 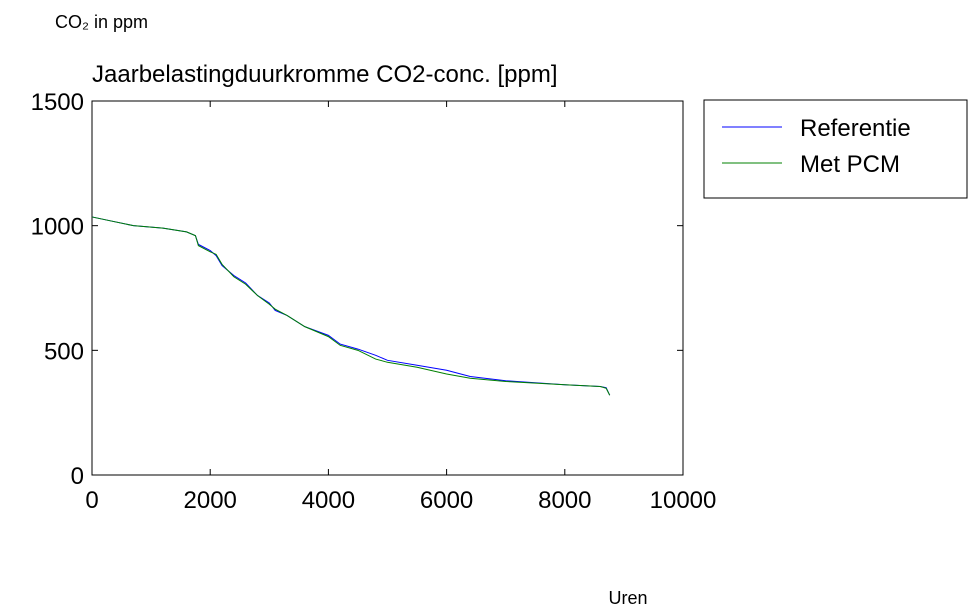 What do you see at coordinates (57, 227) in the screenshot?
I see `y-tick-label: 1000` at bounding box center [57, 227].